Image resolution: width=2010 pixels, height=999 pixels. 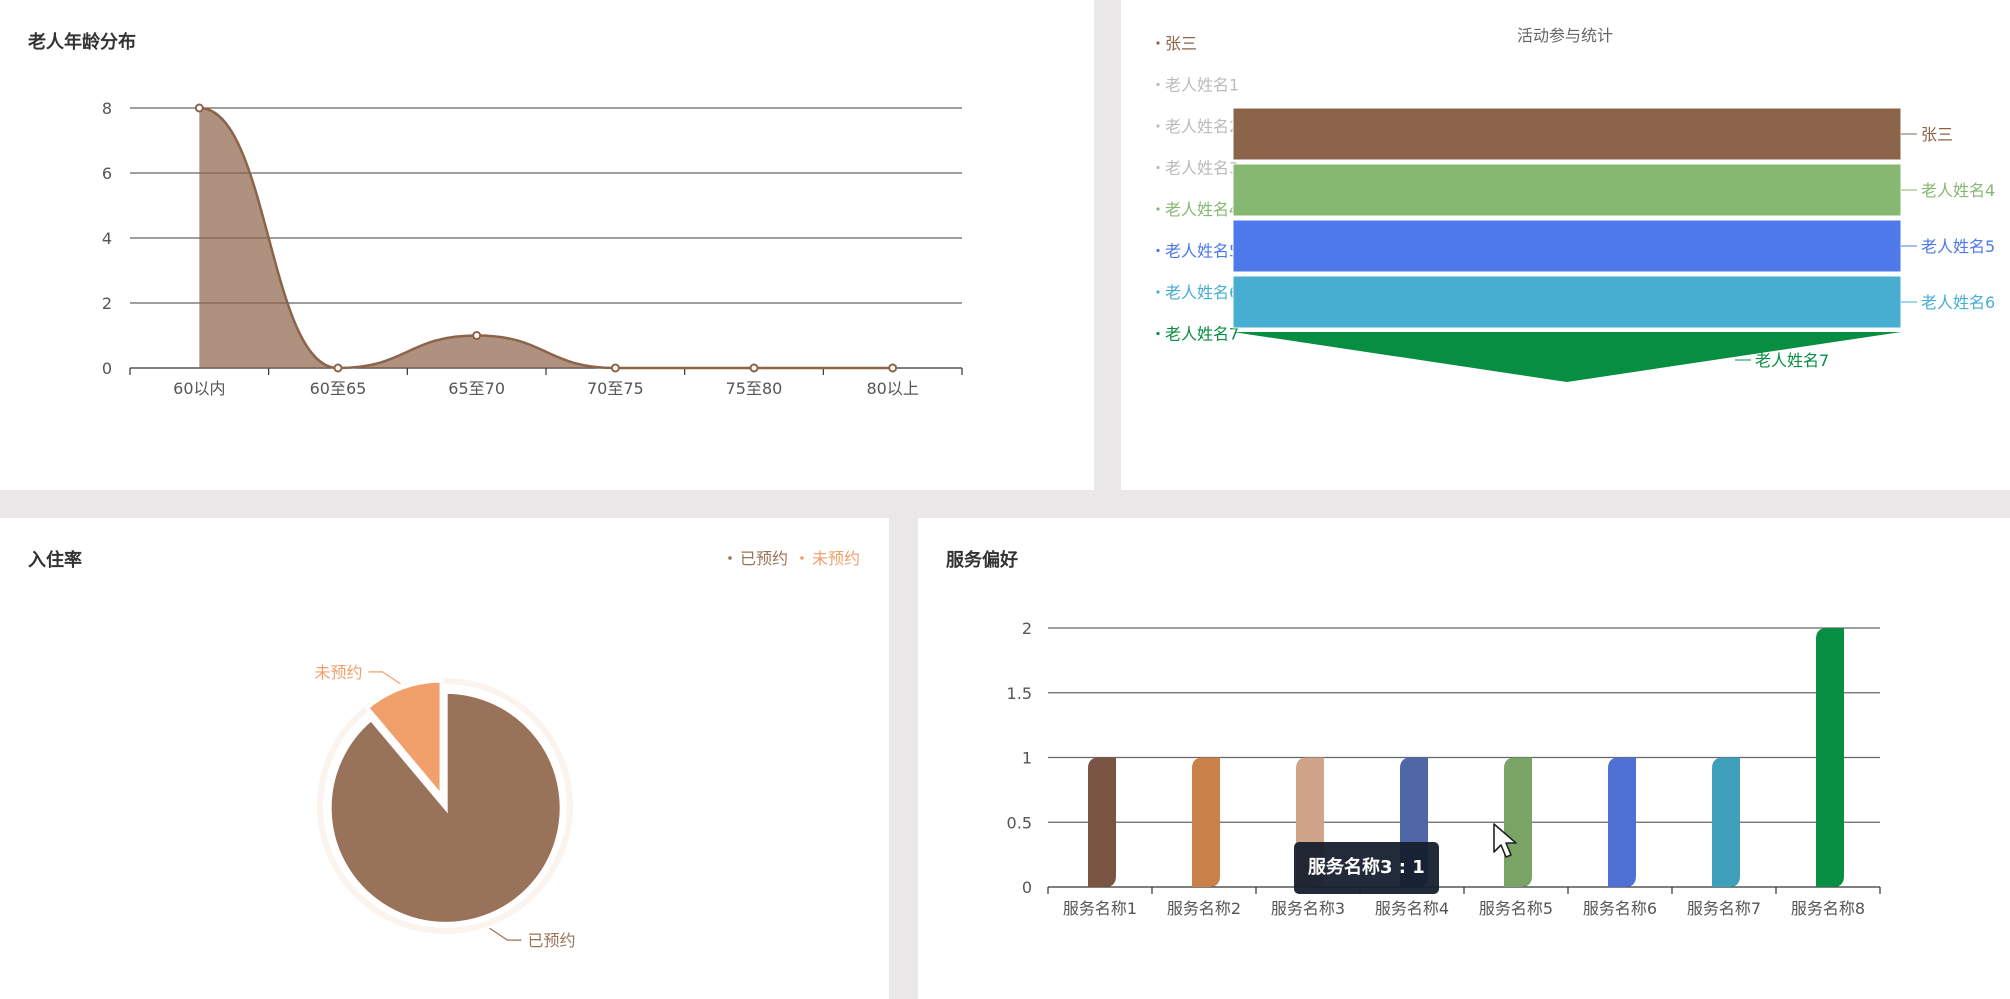 What do you see at coordinates (754, 388) in the screenshot?
I see `x-tick-label: 75至80` at bounding box center [754, 388].